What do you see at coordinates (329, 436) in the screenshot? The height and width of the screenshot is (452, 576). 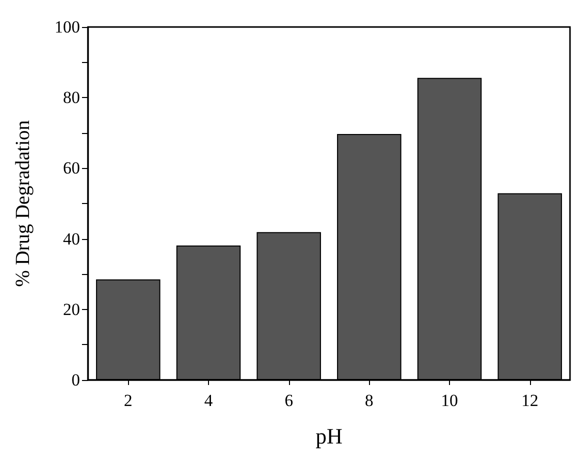 I see `x-axis-title: pH` at bounding box center [329, 436].